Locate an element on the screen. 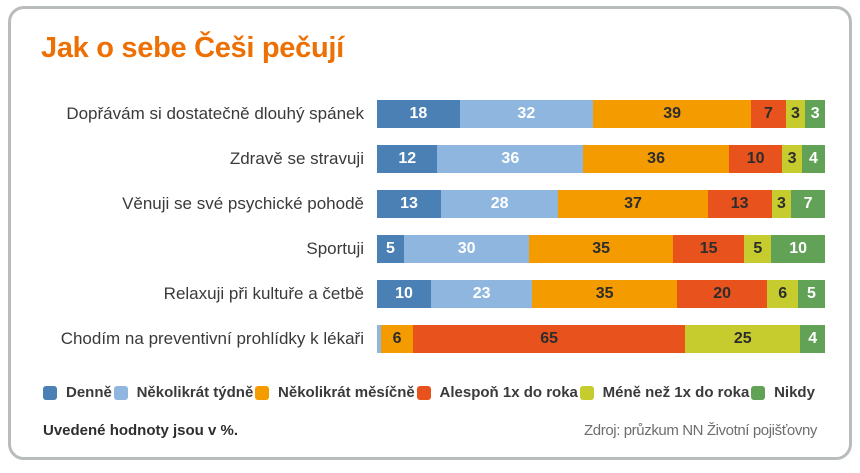 The image size is (860, 473). bar-segment: 39 is located at coordinates (672, 114).